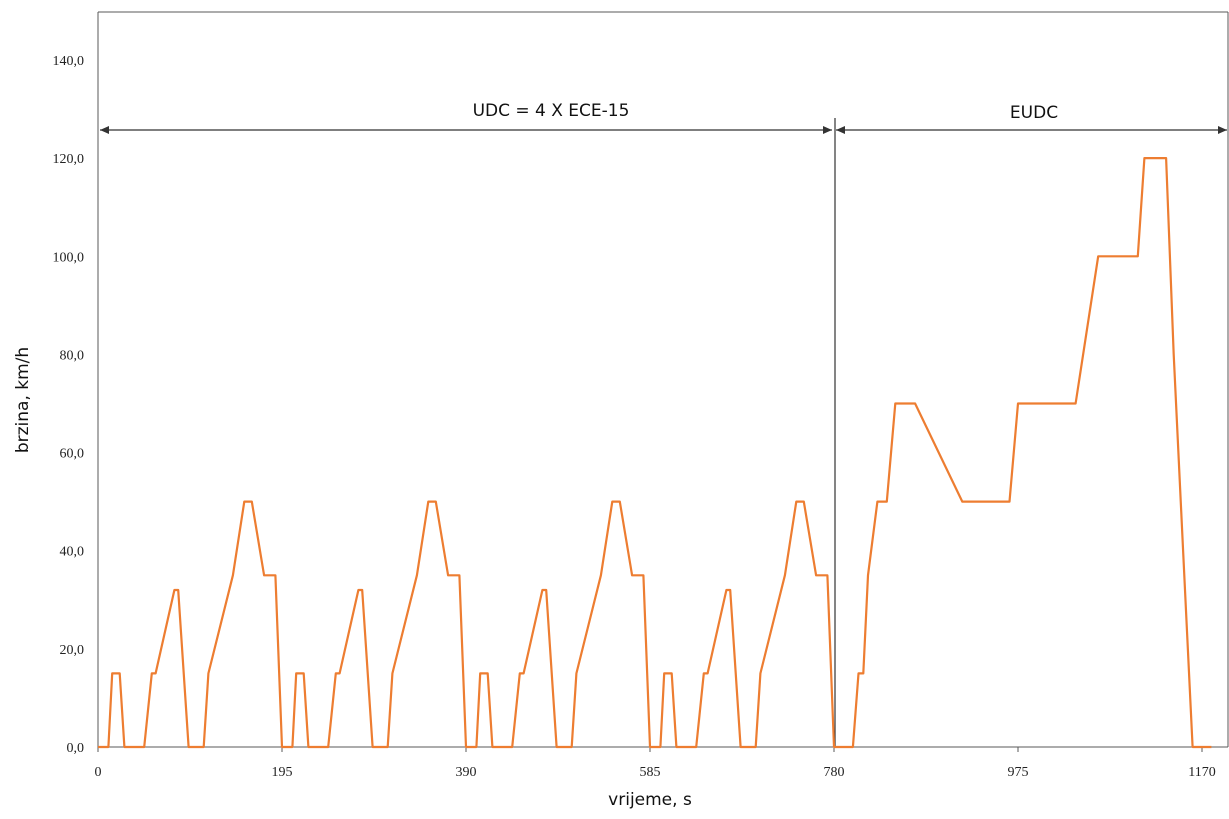  Describe the element at coordinates (23, 400) in the screenshot. I see `y-axis-title: brzina, km/h` at that location.